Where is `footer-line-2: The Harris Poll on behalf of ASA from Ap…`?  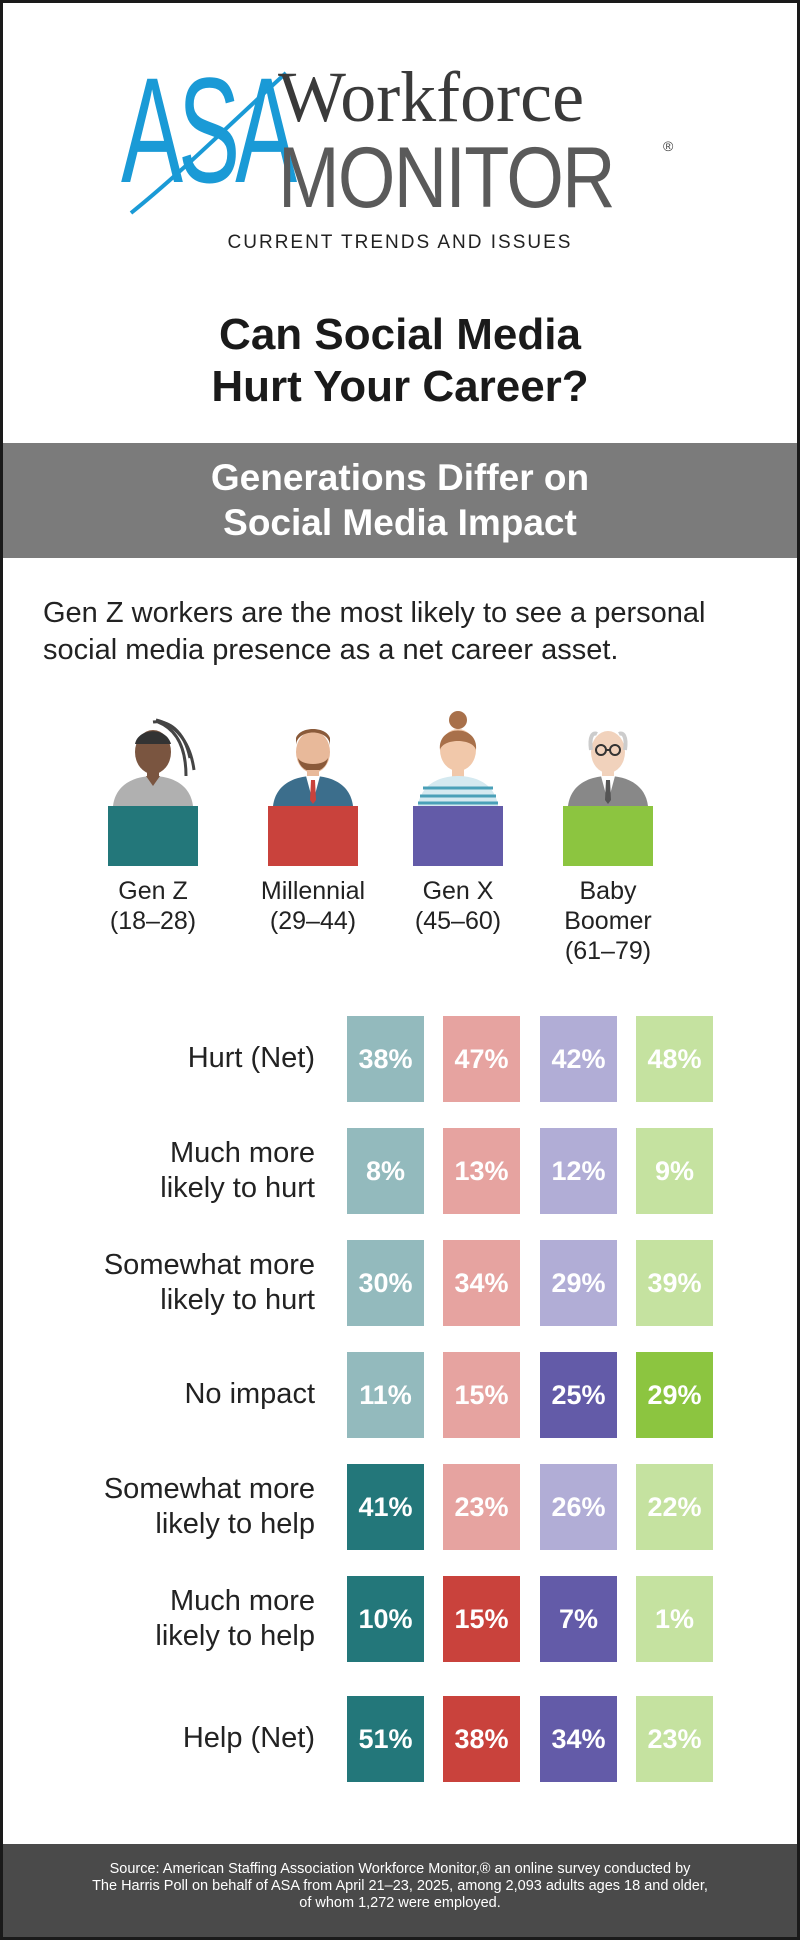 footer-line-2: The Harris Poll on behalf of ASA from Ap… is located at coordinates (400, 1886).